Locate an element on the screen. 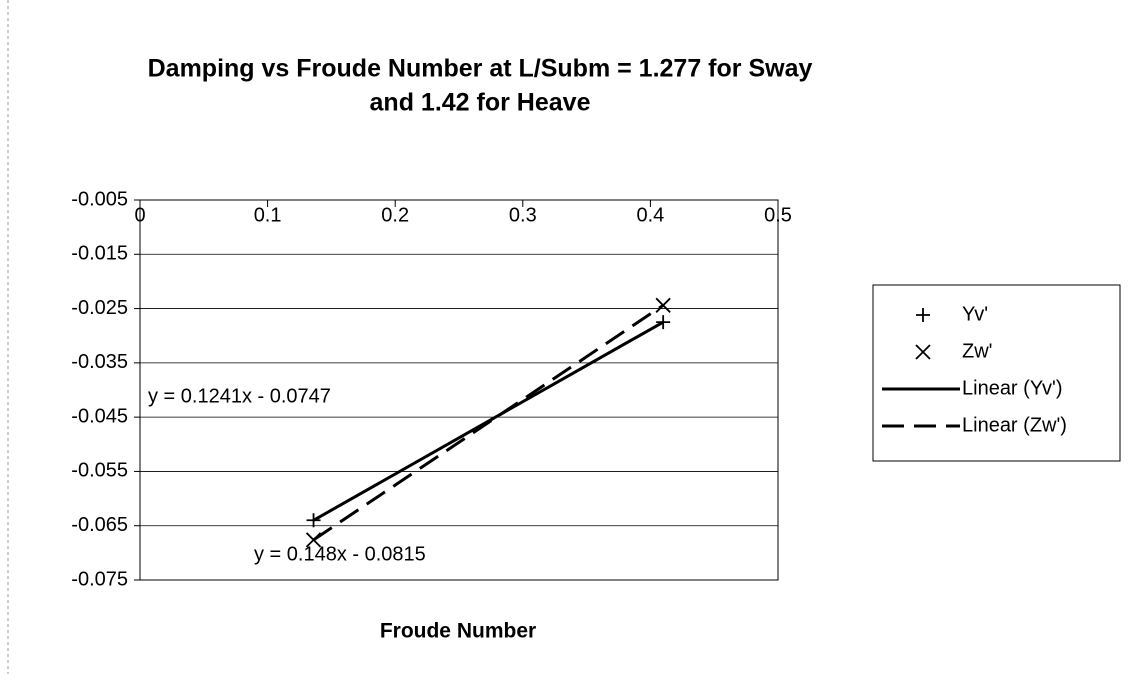 Image resolution: width=1128 pixels, height=674 pixels. x-tick-label: 0.4 is located at coordinates (650, 215).